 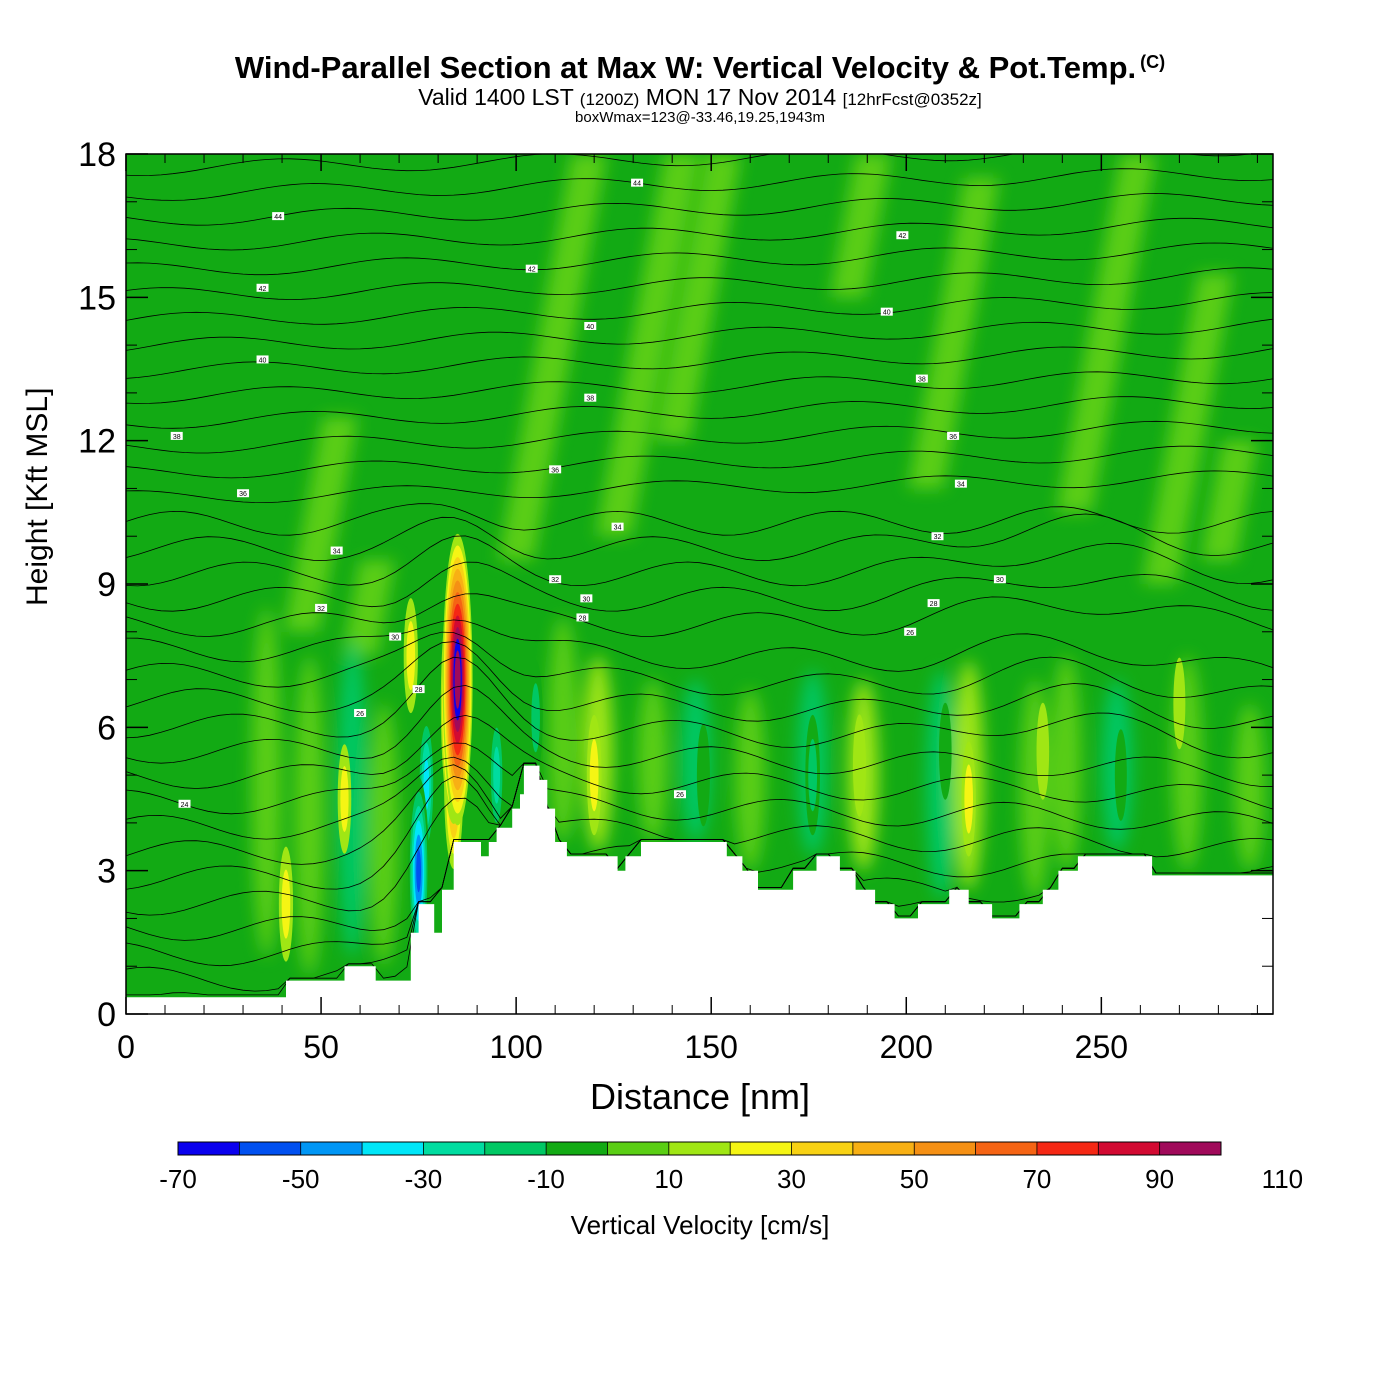 I want to click on isentrope-label: 24, so click(x=184, y=804).